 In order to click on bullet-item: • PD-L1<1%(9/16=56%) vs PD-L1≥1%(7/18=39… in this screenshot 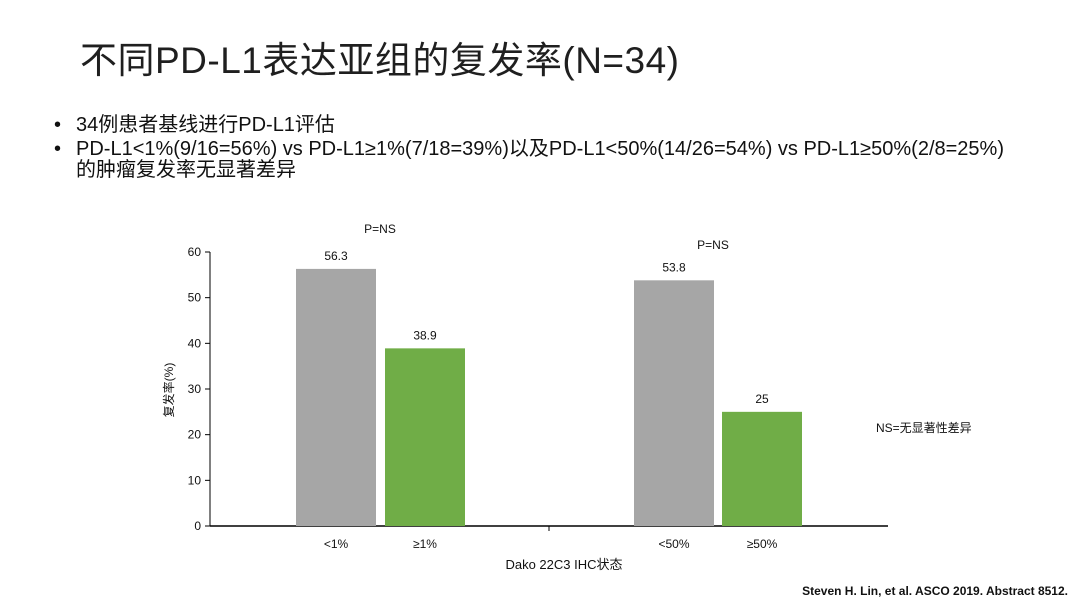, I will do `click(532, 160)`.